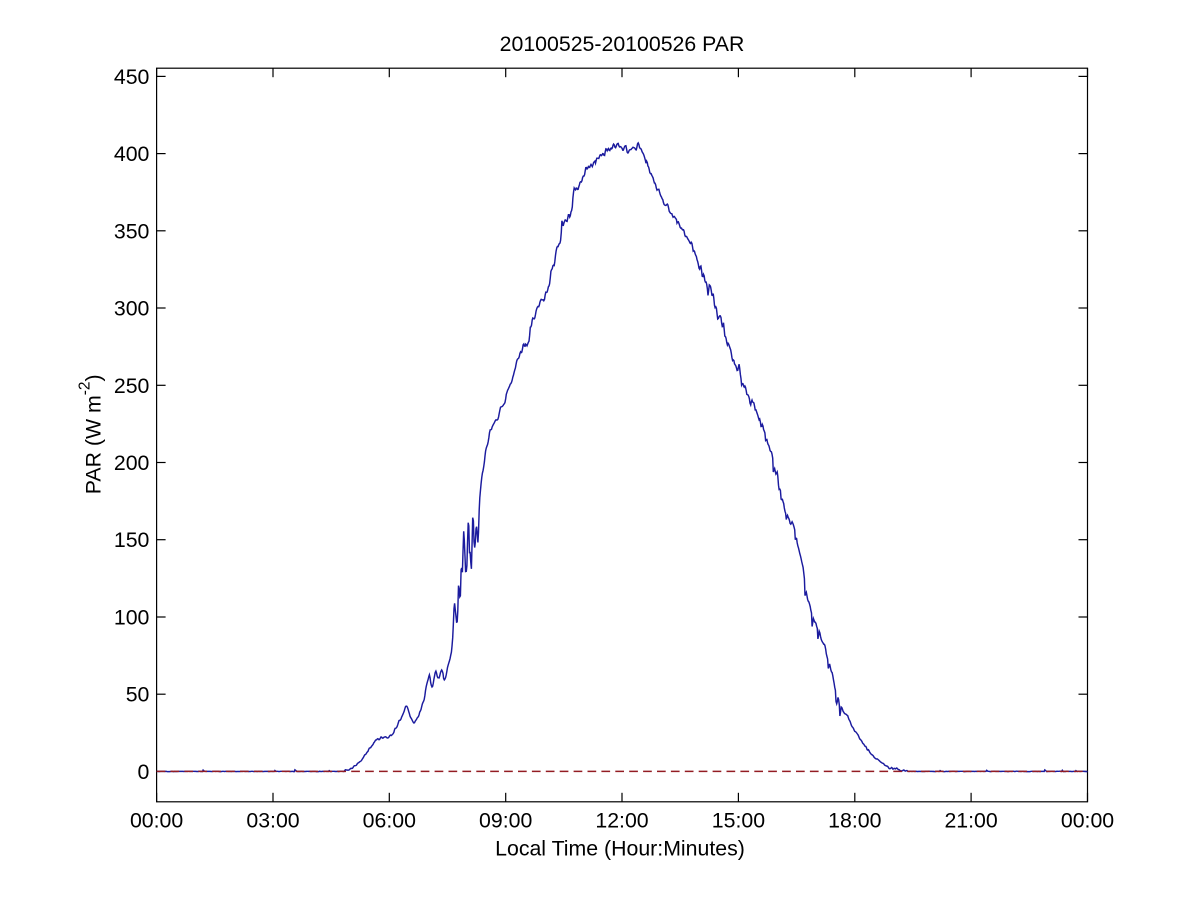 This screenshot has height=901, width=1201. Describe the element at coordinates (132, 309) in the screenshot. I see `svg-text: 300` at that location.